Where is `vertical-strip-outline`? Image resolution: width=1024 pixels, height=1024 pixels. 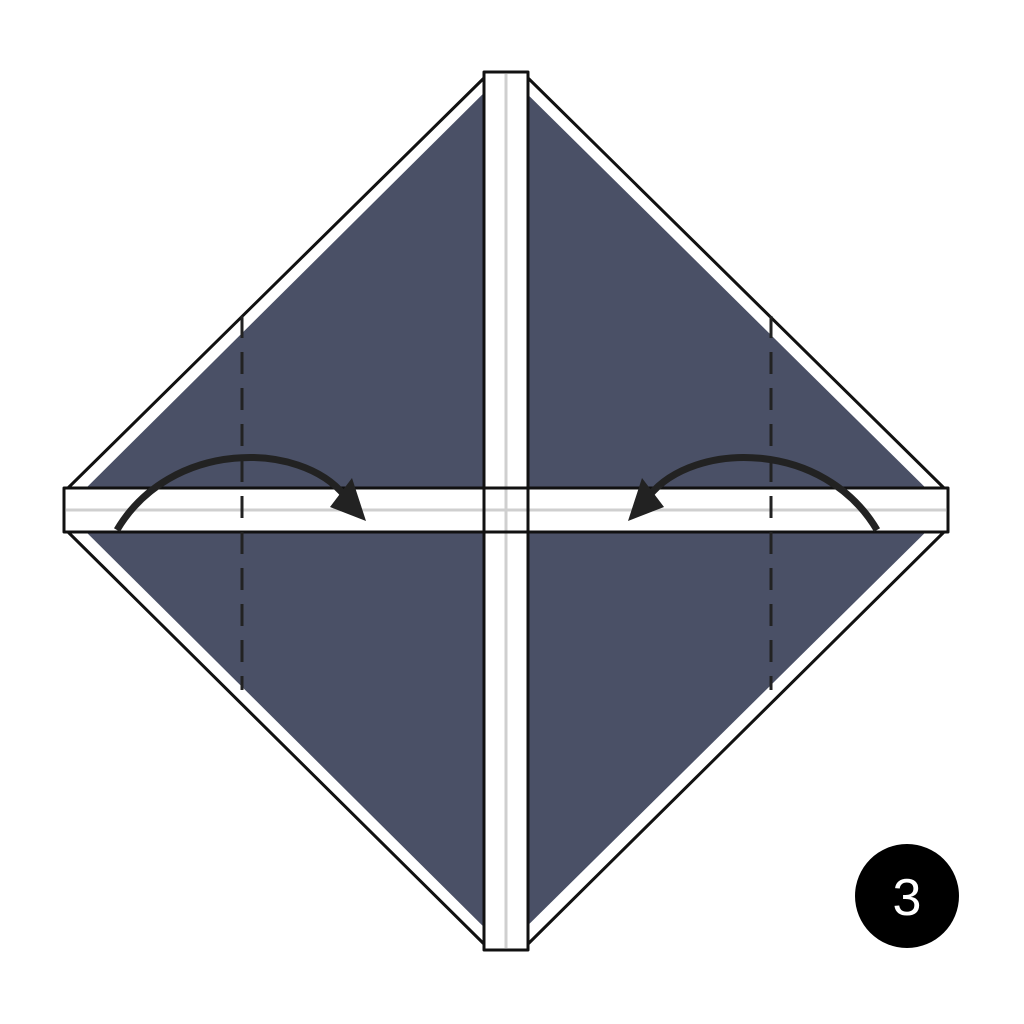 vertical-strip-outline is located at coordinates (506, 511).